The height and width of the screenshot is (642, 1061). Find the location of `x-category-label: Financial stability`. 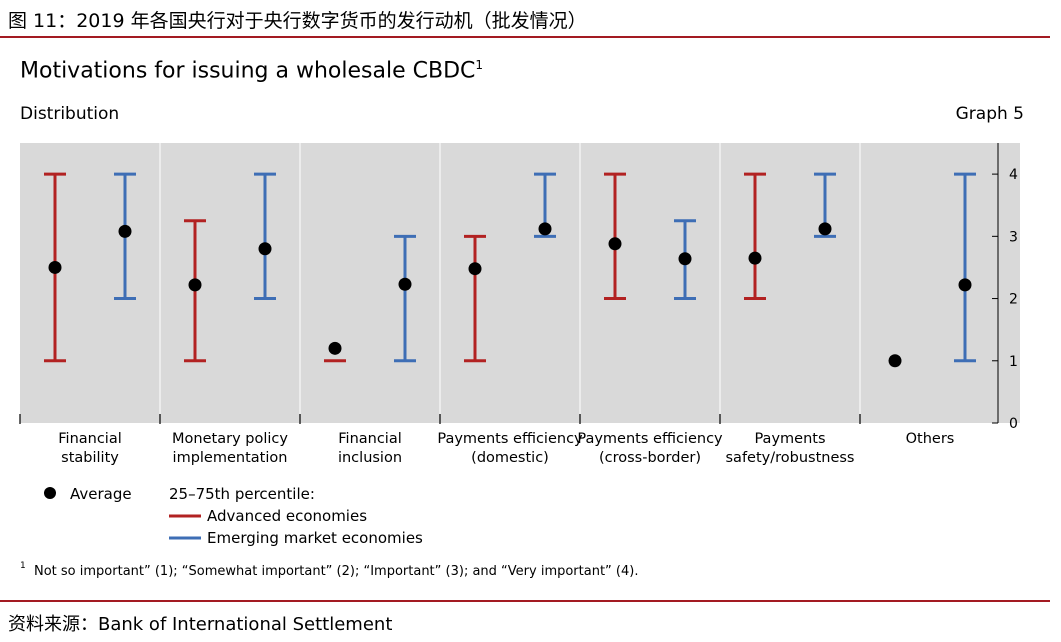

x-category-label: Financial stability is located at coordinates (90, 448).